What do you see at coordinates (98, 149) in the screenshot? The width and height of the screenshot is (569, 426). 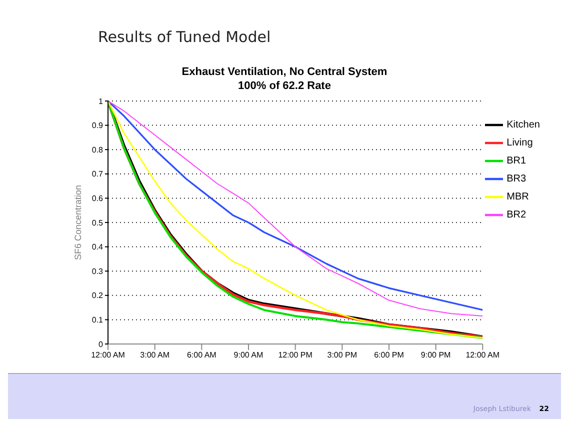 I see `y-tick-label: 0.8` at bounding box center [98, 149].